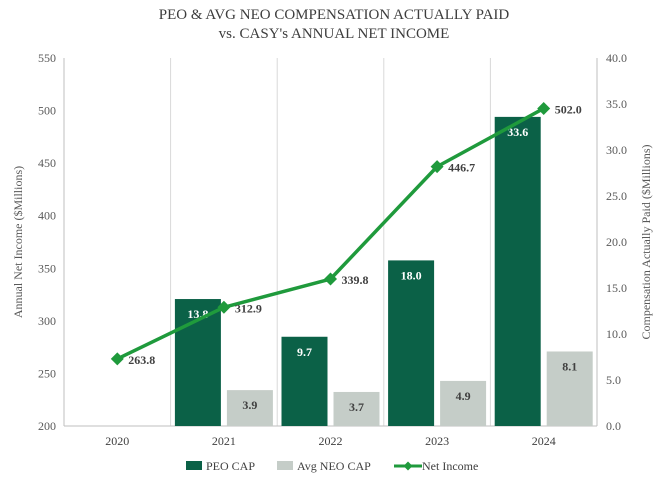 The width and height of the screenshot is (668, 488). What do you see at coordinates (616, 288) in the screenshot?
I see `y-right-tick-label: 15.0` at bounding box center [616, 288].